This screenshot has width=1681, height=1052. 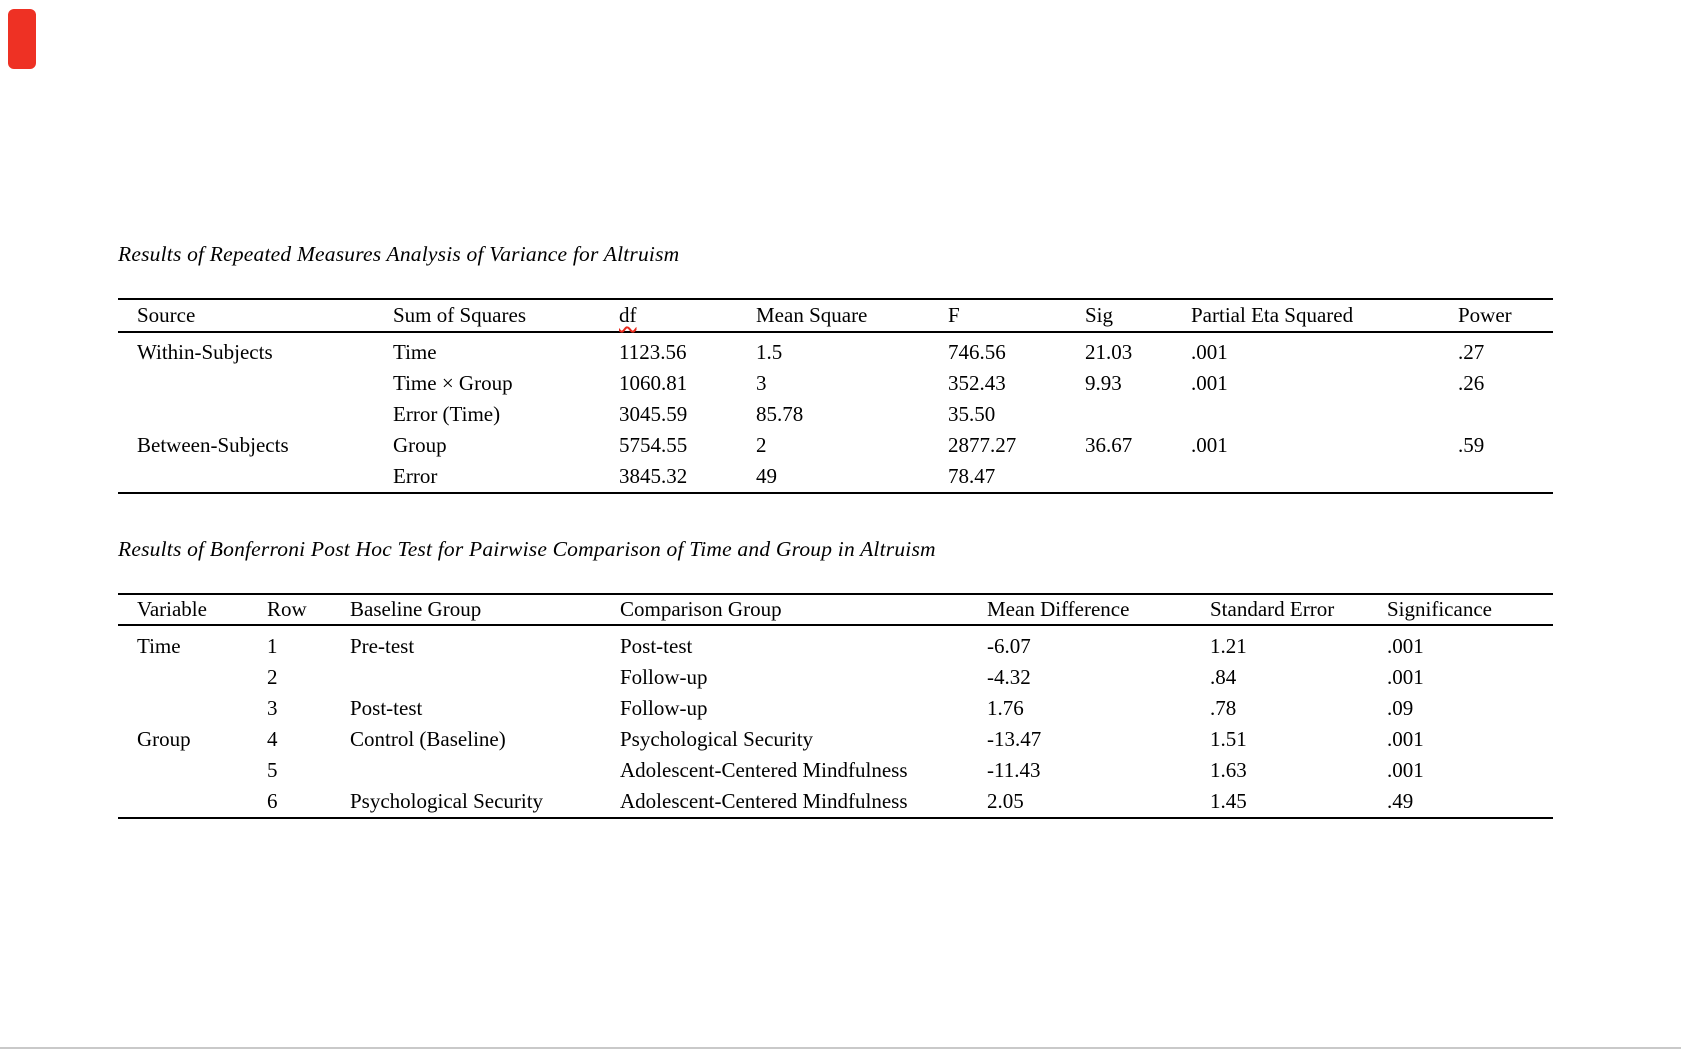 What do you see at coordinates (1471, 445) in the screenshot?
I see `table-cell: .59` at bounding box center [1471, 445].